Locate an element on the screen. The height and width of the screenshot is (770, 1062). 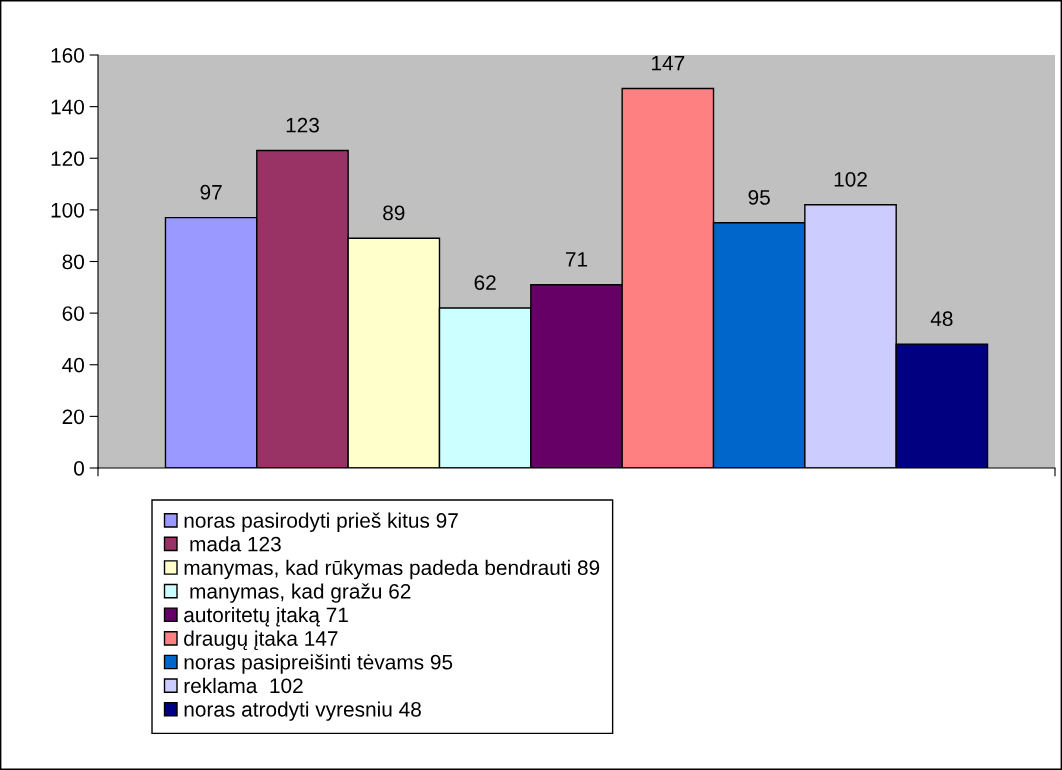
legend-label: noras pasipreišinti tėvams 95 is located at coordinates (318, 664).